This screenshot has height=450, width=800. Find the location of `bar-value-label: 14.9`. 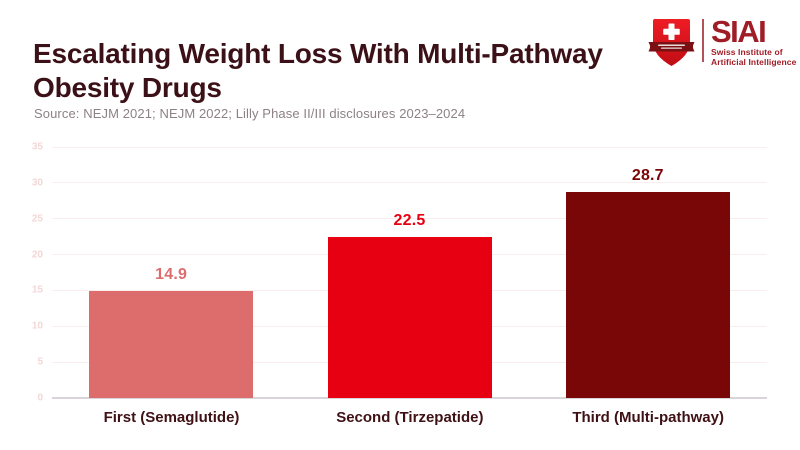

bar-value-label: 14.9 is located at coordinates (171, 275).